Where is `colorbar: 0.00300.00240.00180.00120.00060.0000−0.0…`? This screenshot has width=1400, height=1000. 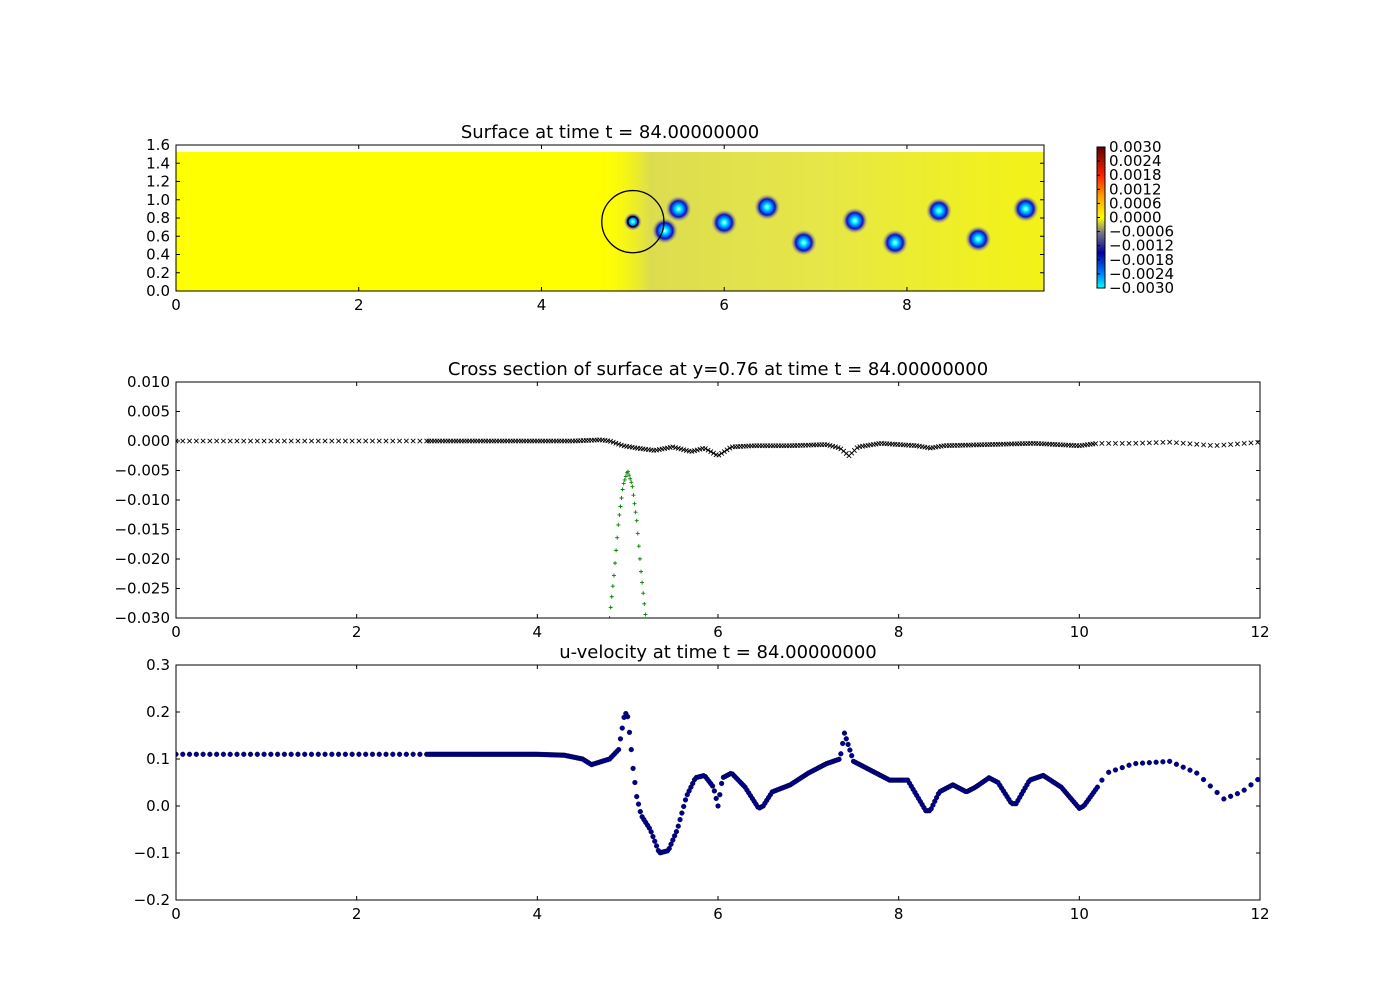
colorbar: 0.00300.00240.00180.00120.00060.0000−0.0… is located at coordinates (1135, 217).